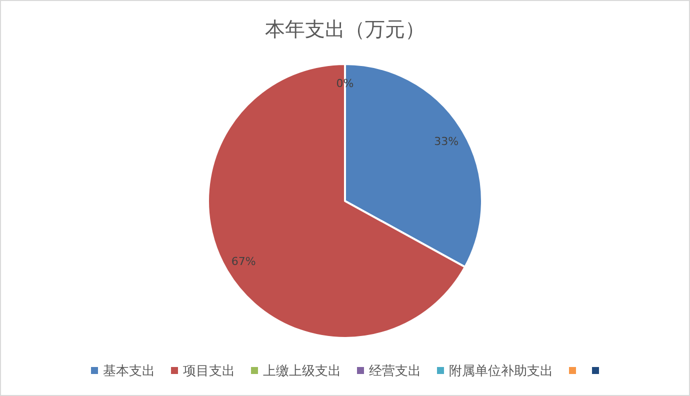 This screenshot has width=690, height=396. I want to click on data-label: 33%, so click(446, 141).